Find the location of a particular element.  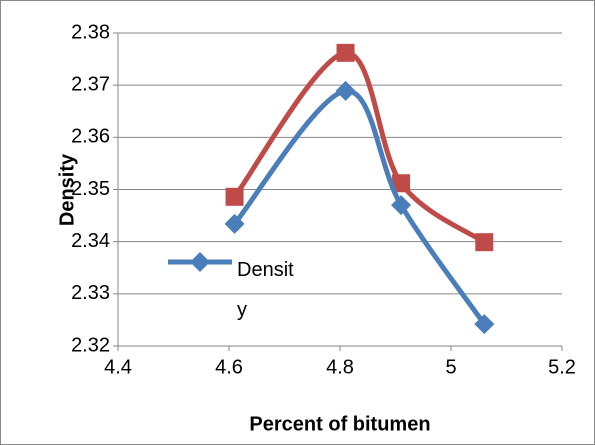

legend-label: Density is located at coordinates (265, 290).